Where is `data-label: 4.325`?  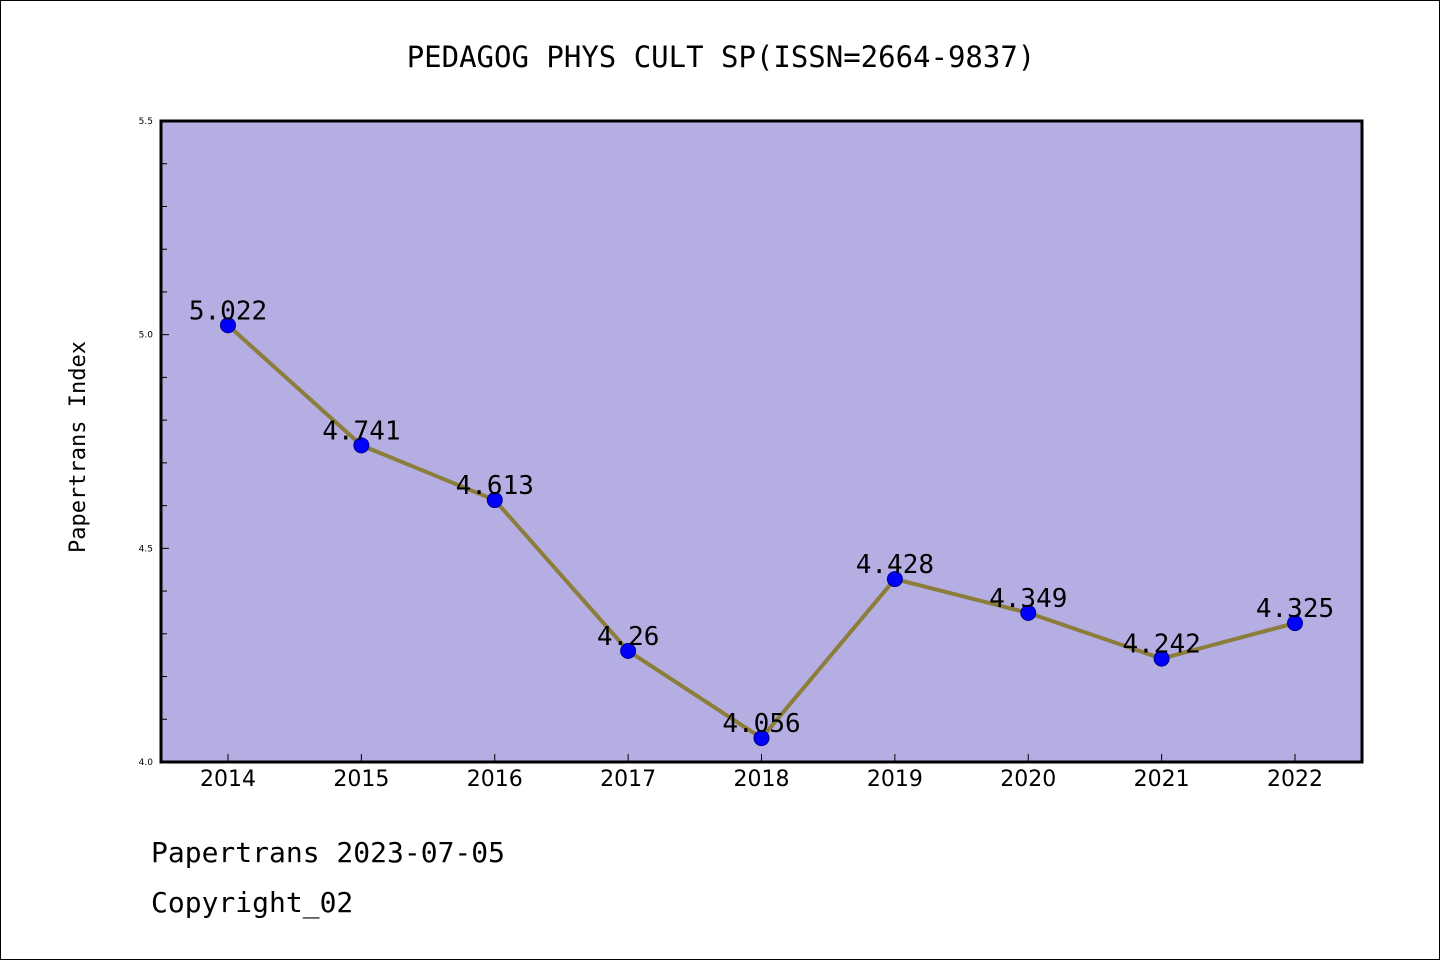
data-label: 4.325 is located at coordinates (1295, 609).